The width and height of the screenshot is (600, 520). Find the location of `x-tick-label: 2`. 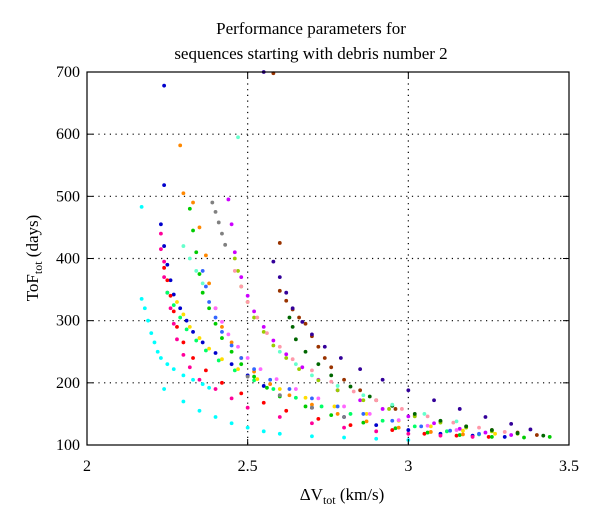

x-tick-label: 2 is located at coordinates (87, 466).